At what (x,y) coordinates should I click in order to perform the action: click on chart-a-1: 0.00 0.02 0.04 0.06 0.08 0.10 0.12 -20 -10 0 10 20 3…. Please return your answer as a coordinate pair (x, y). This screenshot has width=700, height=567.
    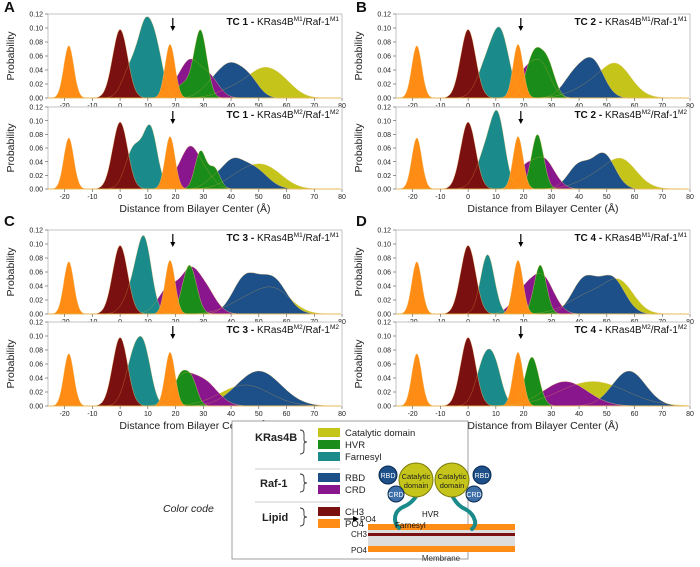
    Looking at the image, I should click on (175, 61).